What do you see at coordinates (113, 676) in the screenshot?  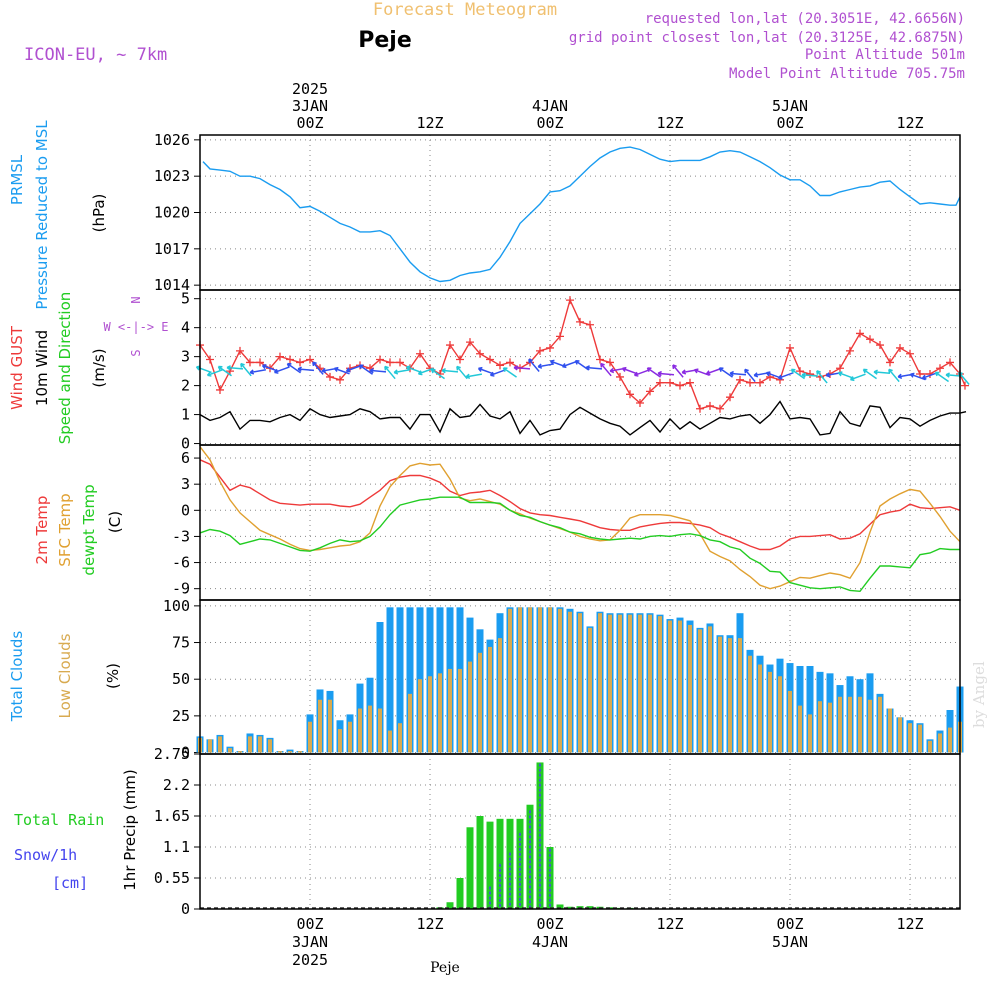 I see `ylabel-unit: (%)` at bounding box center [113, 676].